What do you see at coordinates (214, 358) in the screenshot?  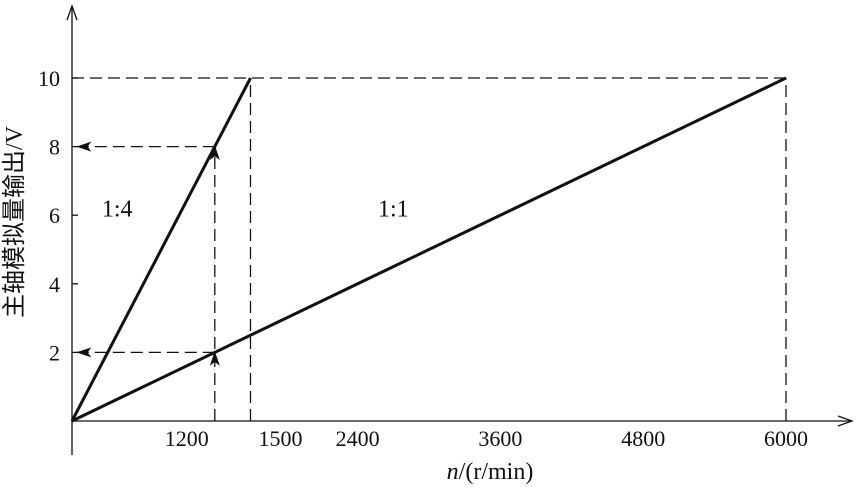 I see `up-arrow-icon` at bounding box center [214, 358].